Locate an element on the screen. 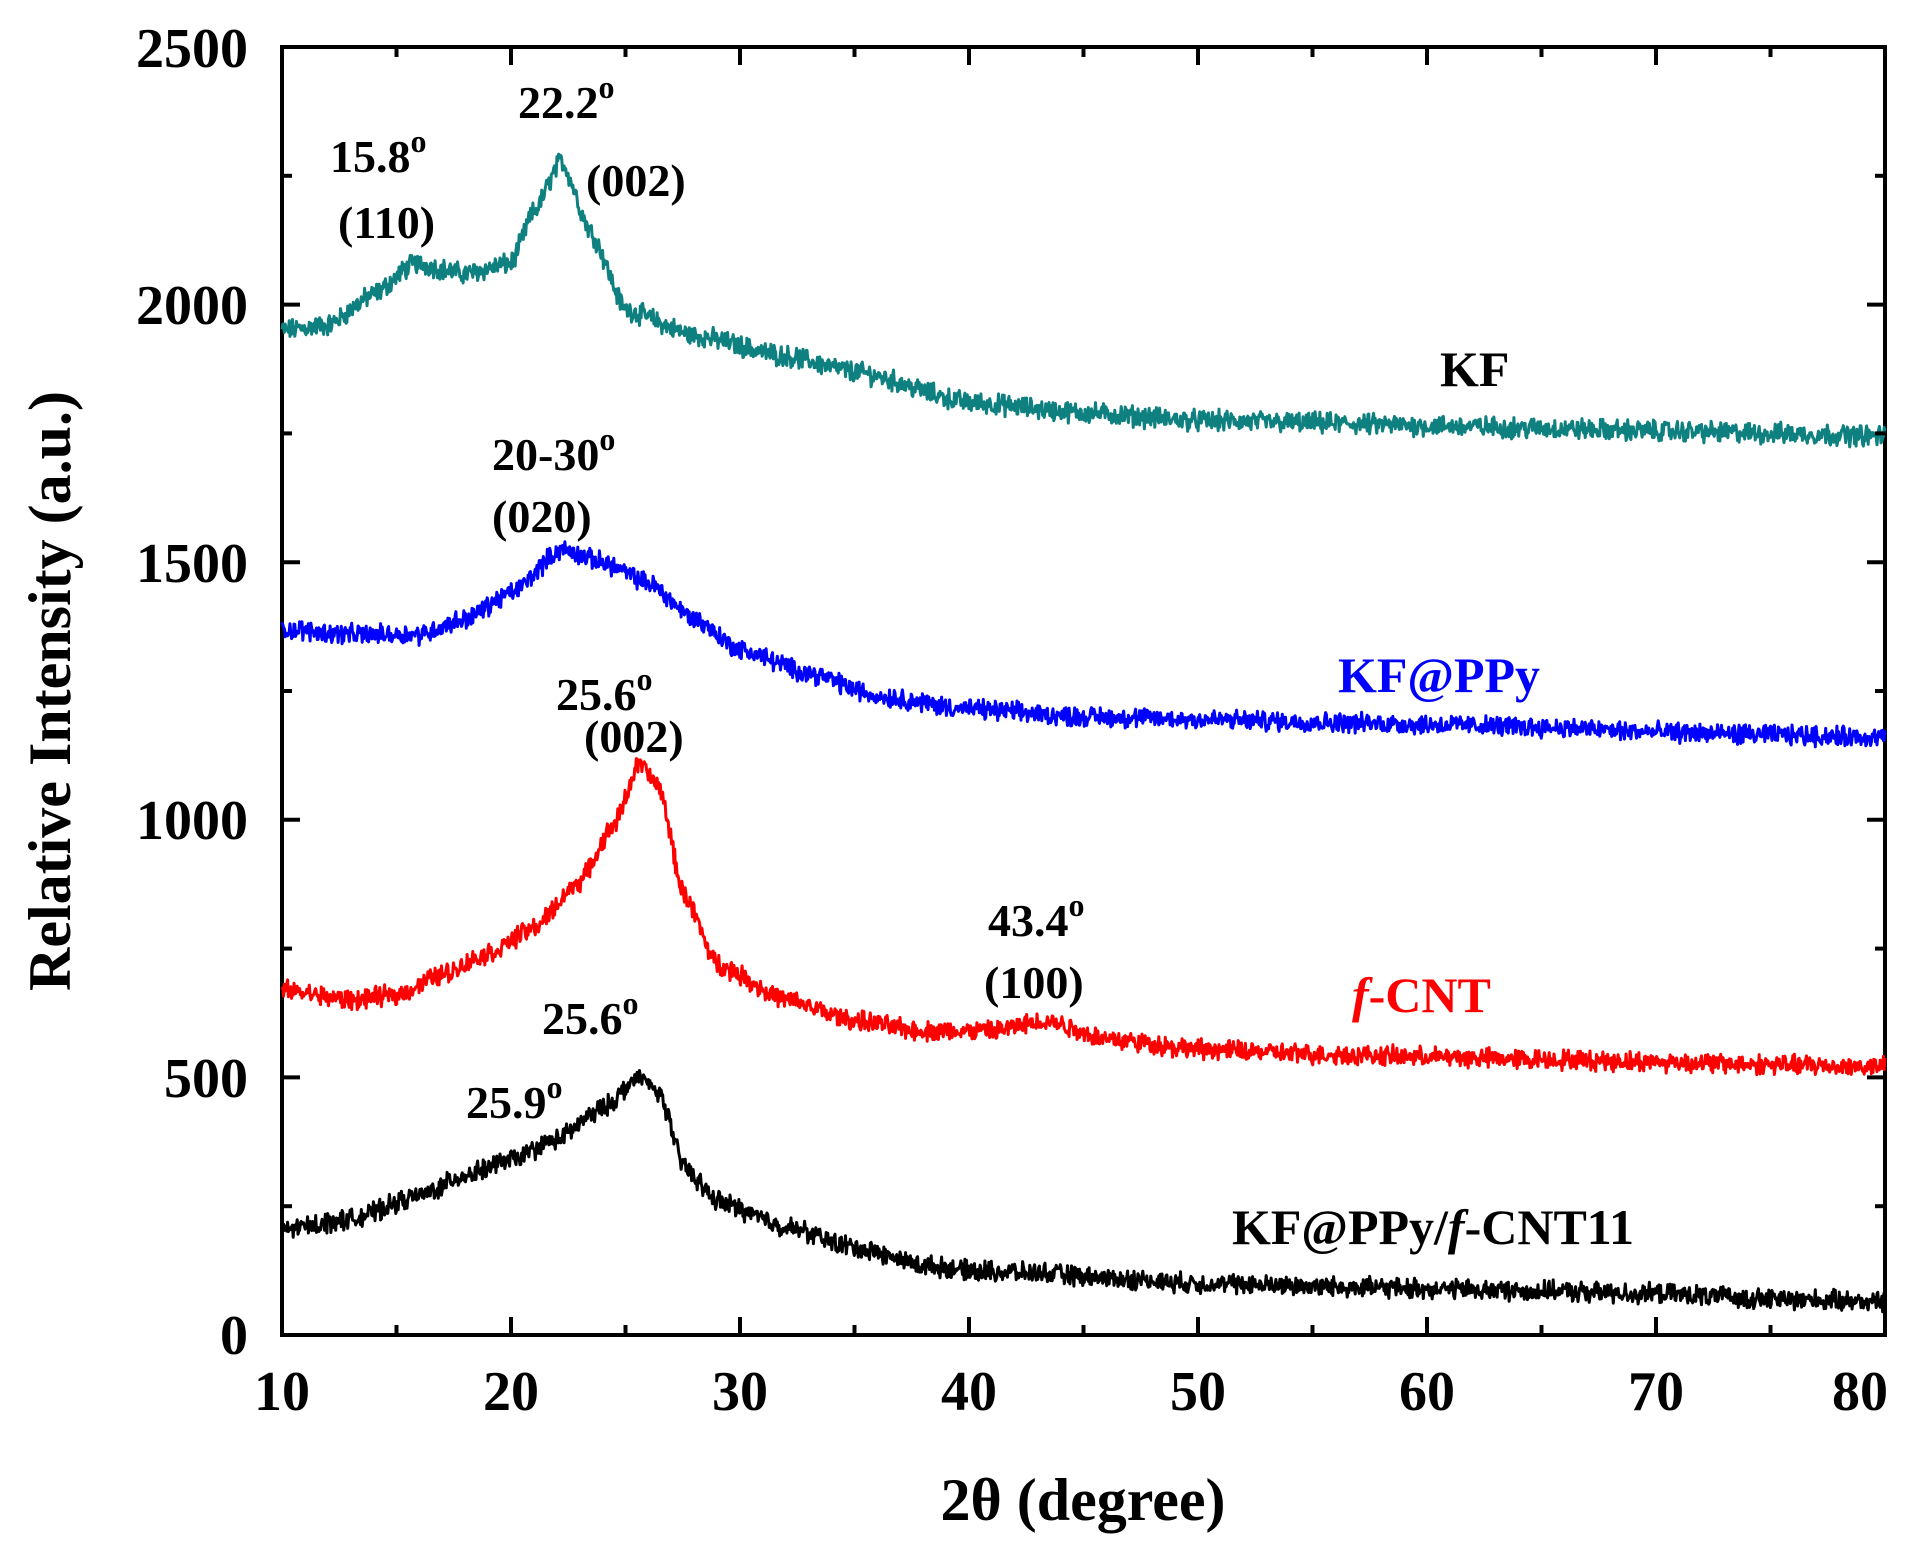 The height and width of the screenshot is (1560, 1929). annotation-25-6-fcnt: 25.6o (002) is located at coordinates (620, 711).